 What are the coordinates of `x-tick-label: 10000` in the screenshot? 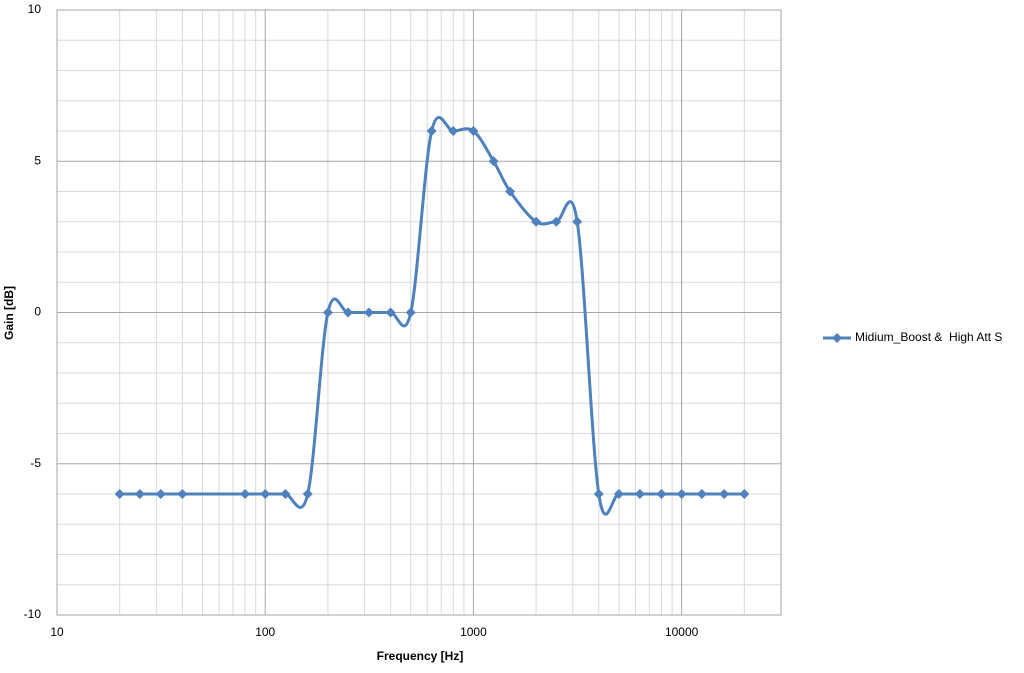 It's located at (682, 632).